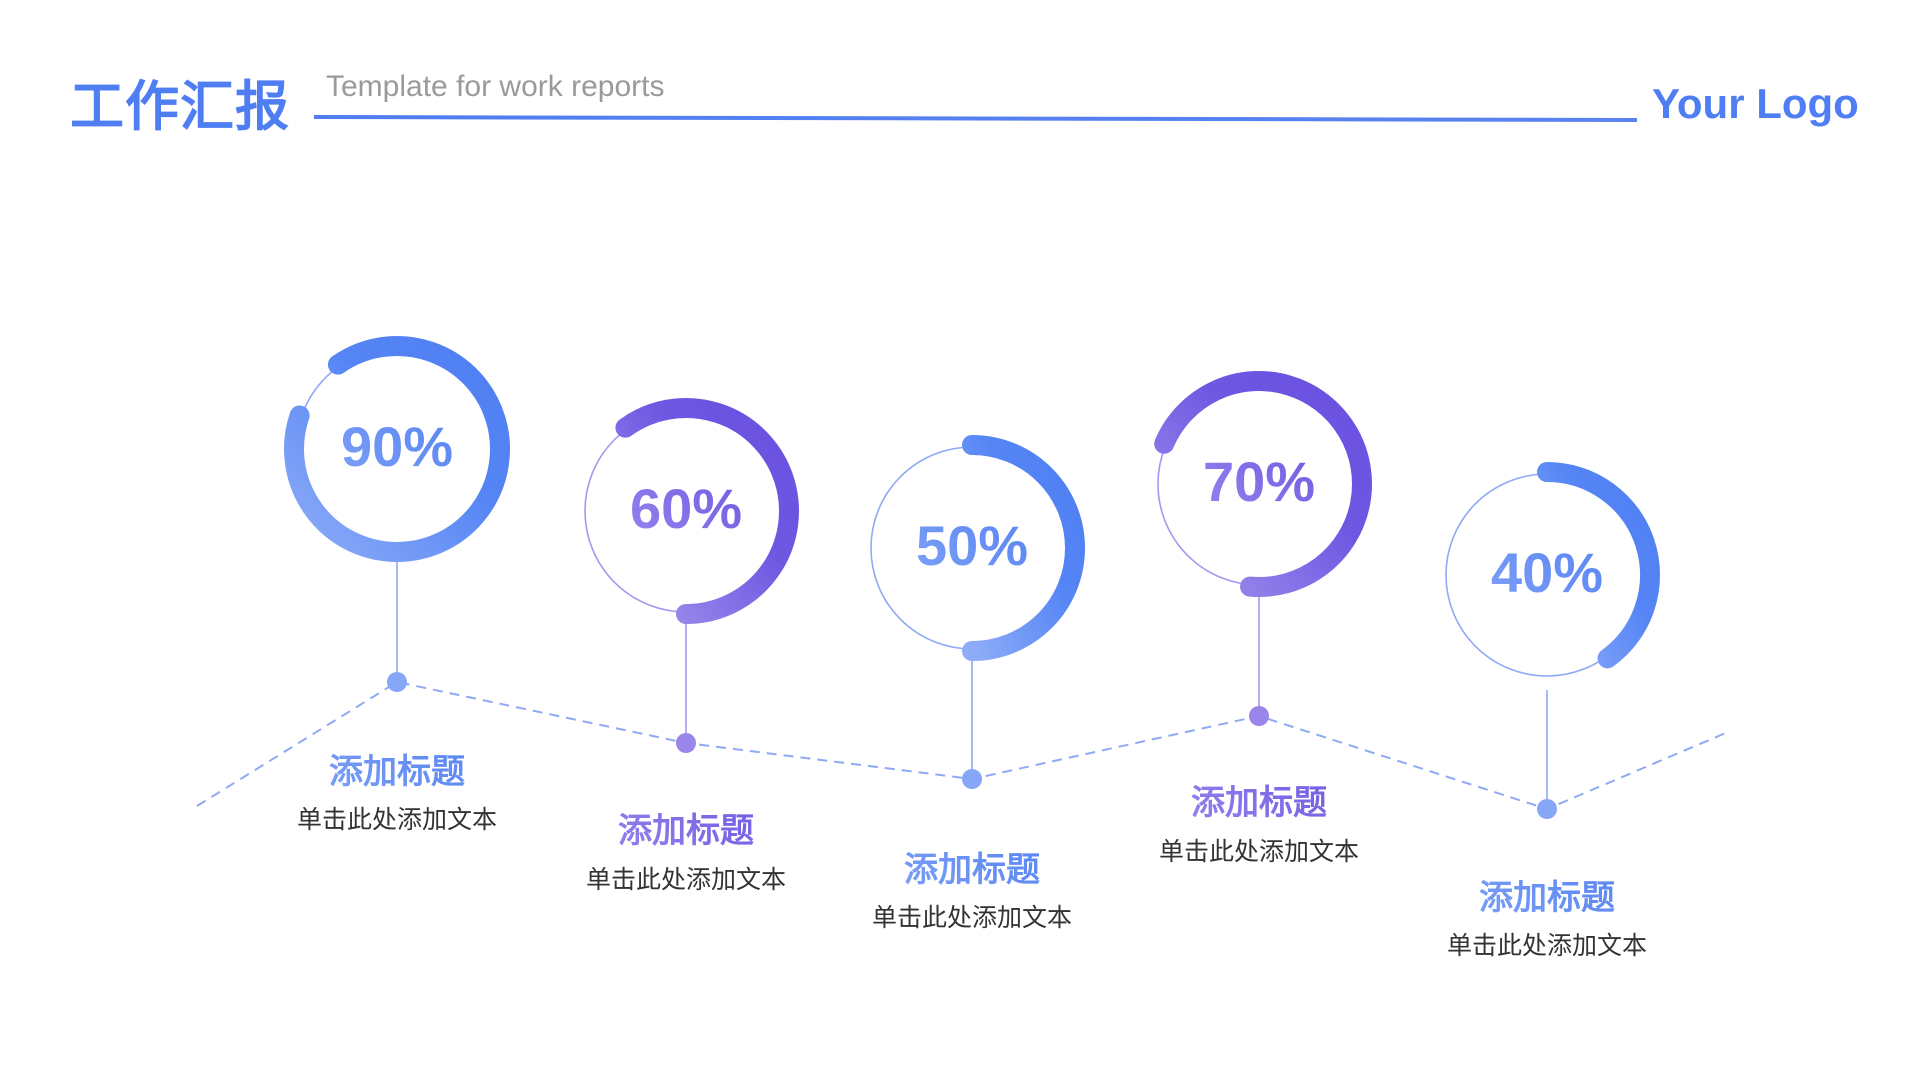  What do you see at coordinates (180, 106) in the screenshot?
I see `page-title: 工作汇报` at bounding box center [180, 106].